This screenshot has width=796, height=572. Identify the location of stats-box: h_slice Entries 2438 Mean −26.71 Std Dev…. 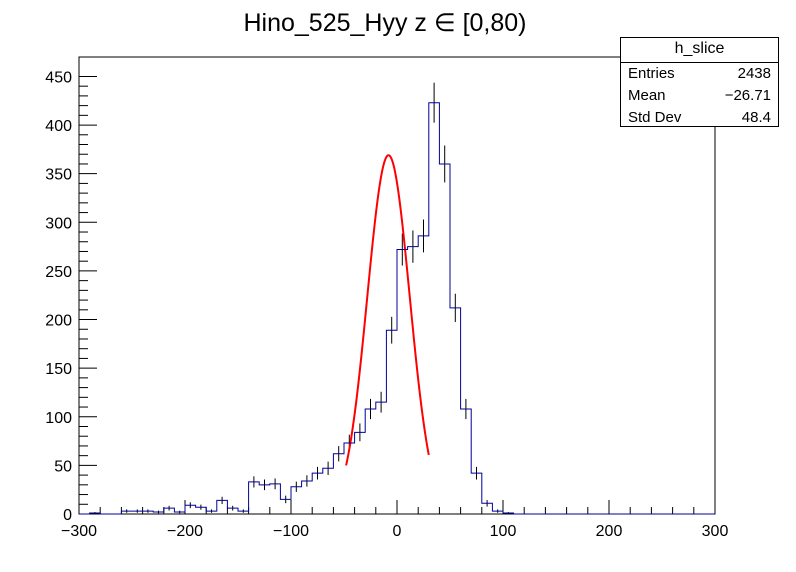
(699, 82).